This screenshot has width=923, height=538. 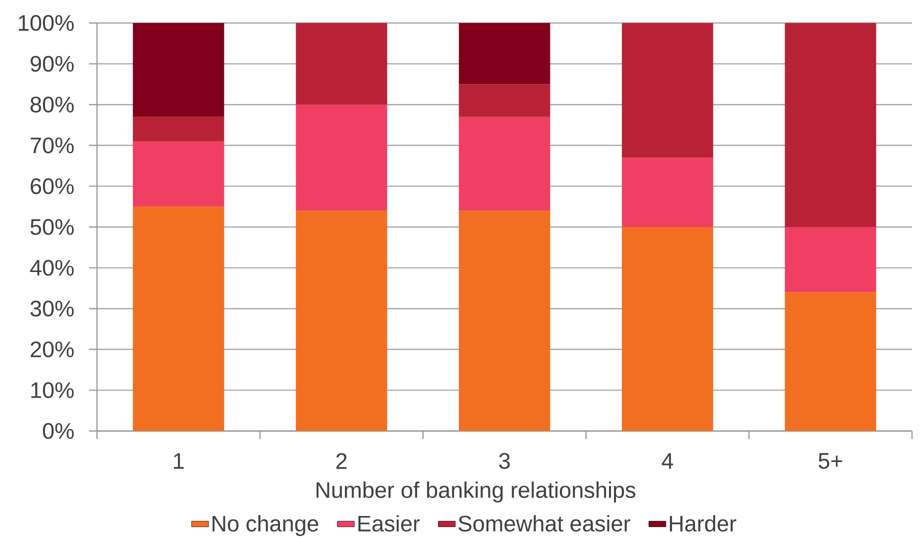 I want to click on y-tick-label: 10%, so click(x=52, y=390).